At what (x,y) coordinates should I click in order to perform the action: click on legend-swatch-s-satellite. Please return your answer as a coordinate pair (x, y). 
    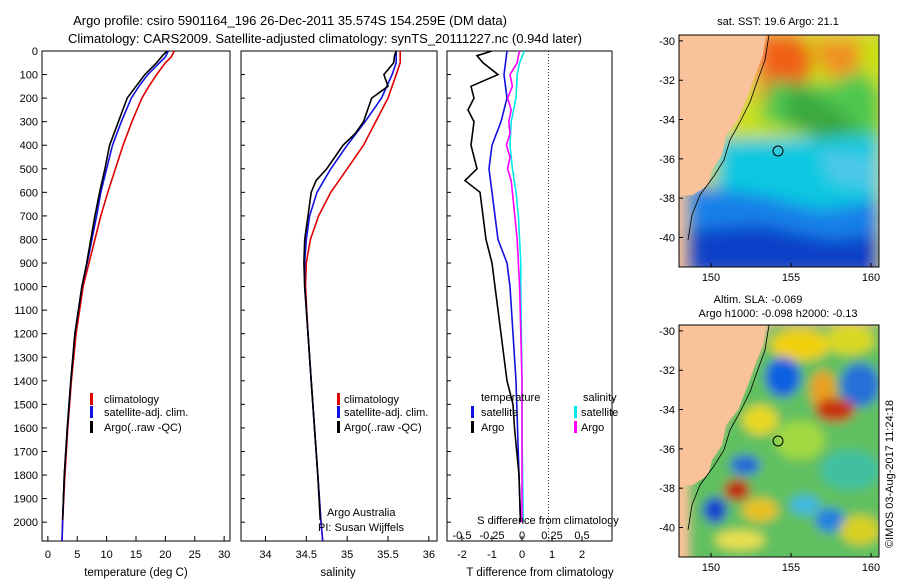
    Looking at the image, I should click on (575, 412).